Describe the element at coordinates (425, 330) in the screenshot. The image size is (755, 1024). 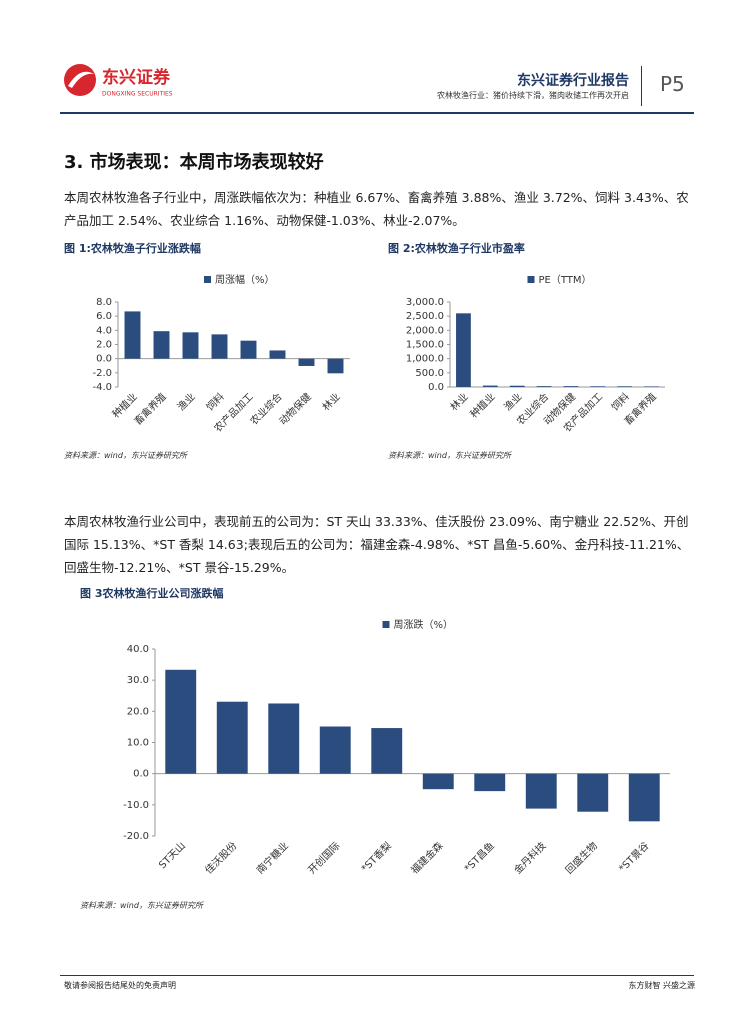
I see `y-tick-label: 2,000.0` at that location.